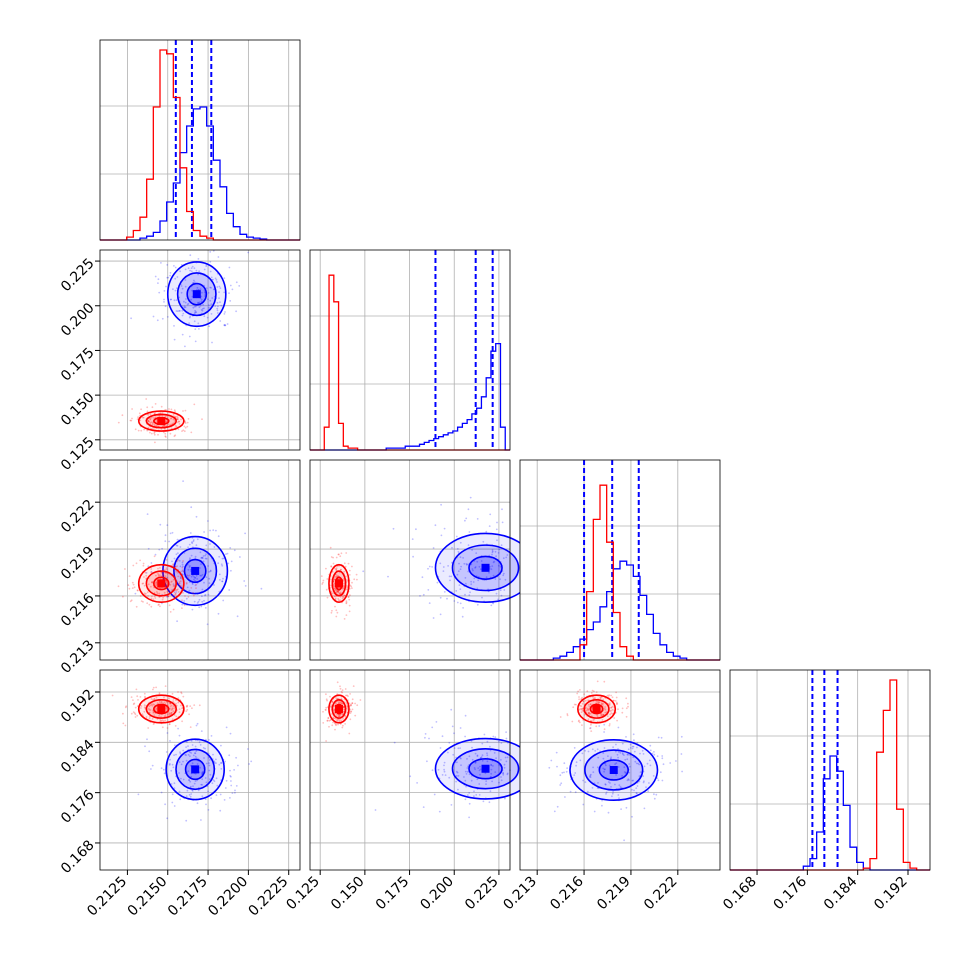 The height and width of the screenshot is (970, 970). Describe the element at coordinates (78, 409) in the screenshot. I see `y-tick-label: 0.150` at that location.